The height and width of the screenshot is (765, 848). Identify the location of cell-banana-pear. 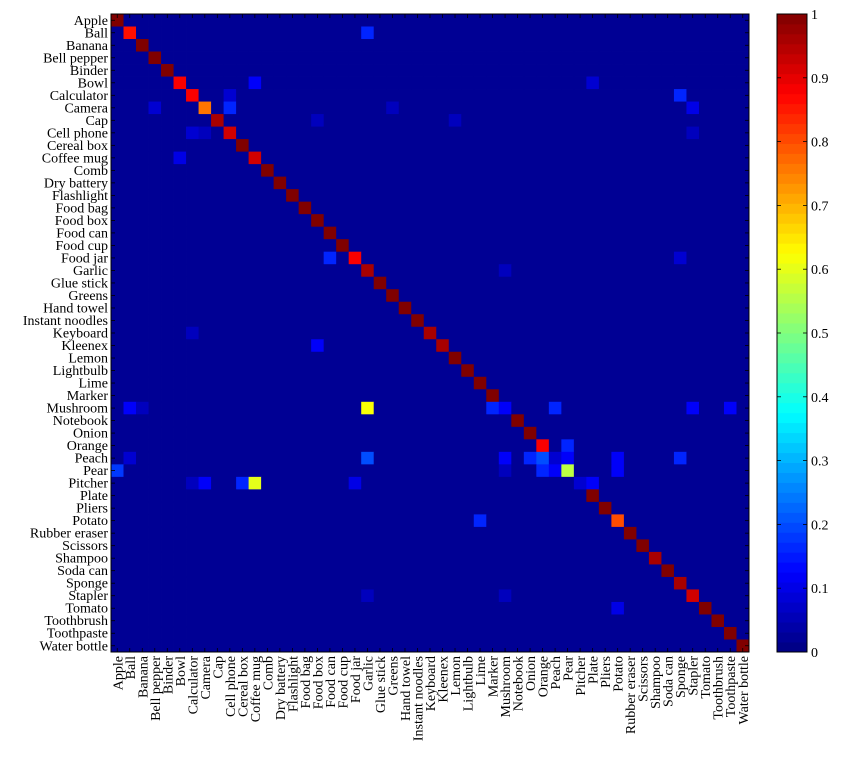
(568, 45).